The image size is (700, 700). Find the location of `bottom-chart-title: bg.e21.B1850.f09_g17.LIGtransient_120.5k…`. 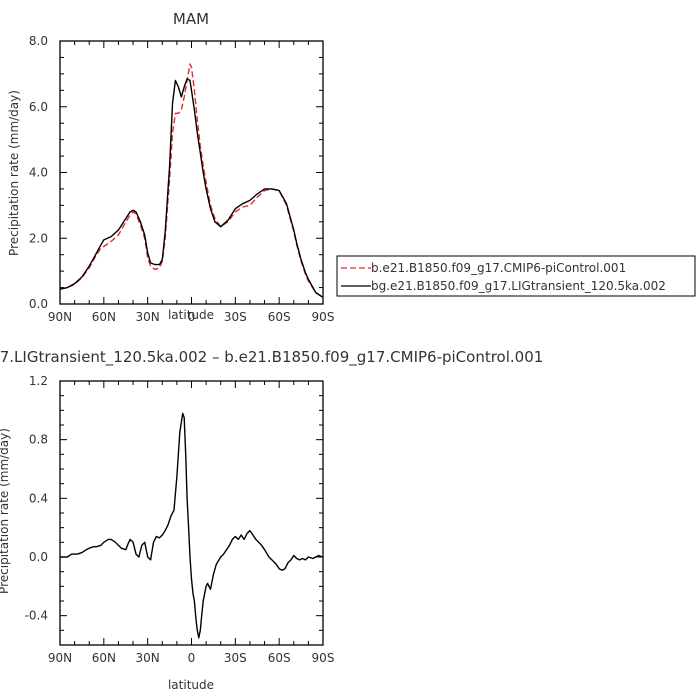

bottom-chart-title: bg.e21.B1850.f09_g17.LIGtransient_120.5k… is located at coordinates (271, 357).